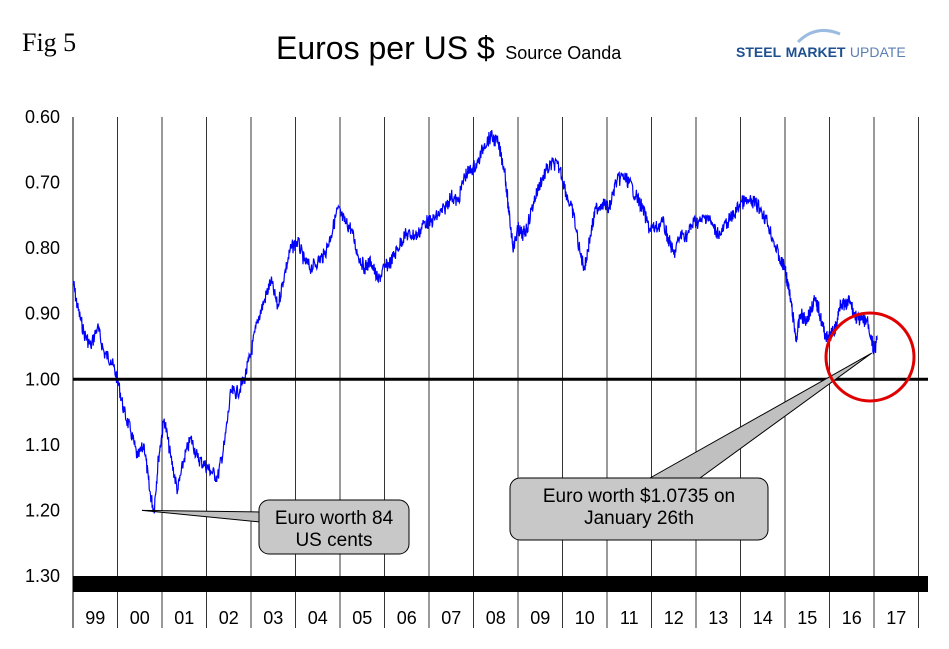 The image size is (949, 649). Describe the element at coordinates (852, 618) in the screenshot. I see `x-category-label: 16` at that location.